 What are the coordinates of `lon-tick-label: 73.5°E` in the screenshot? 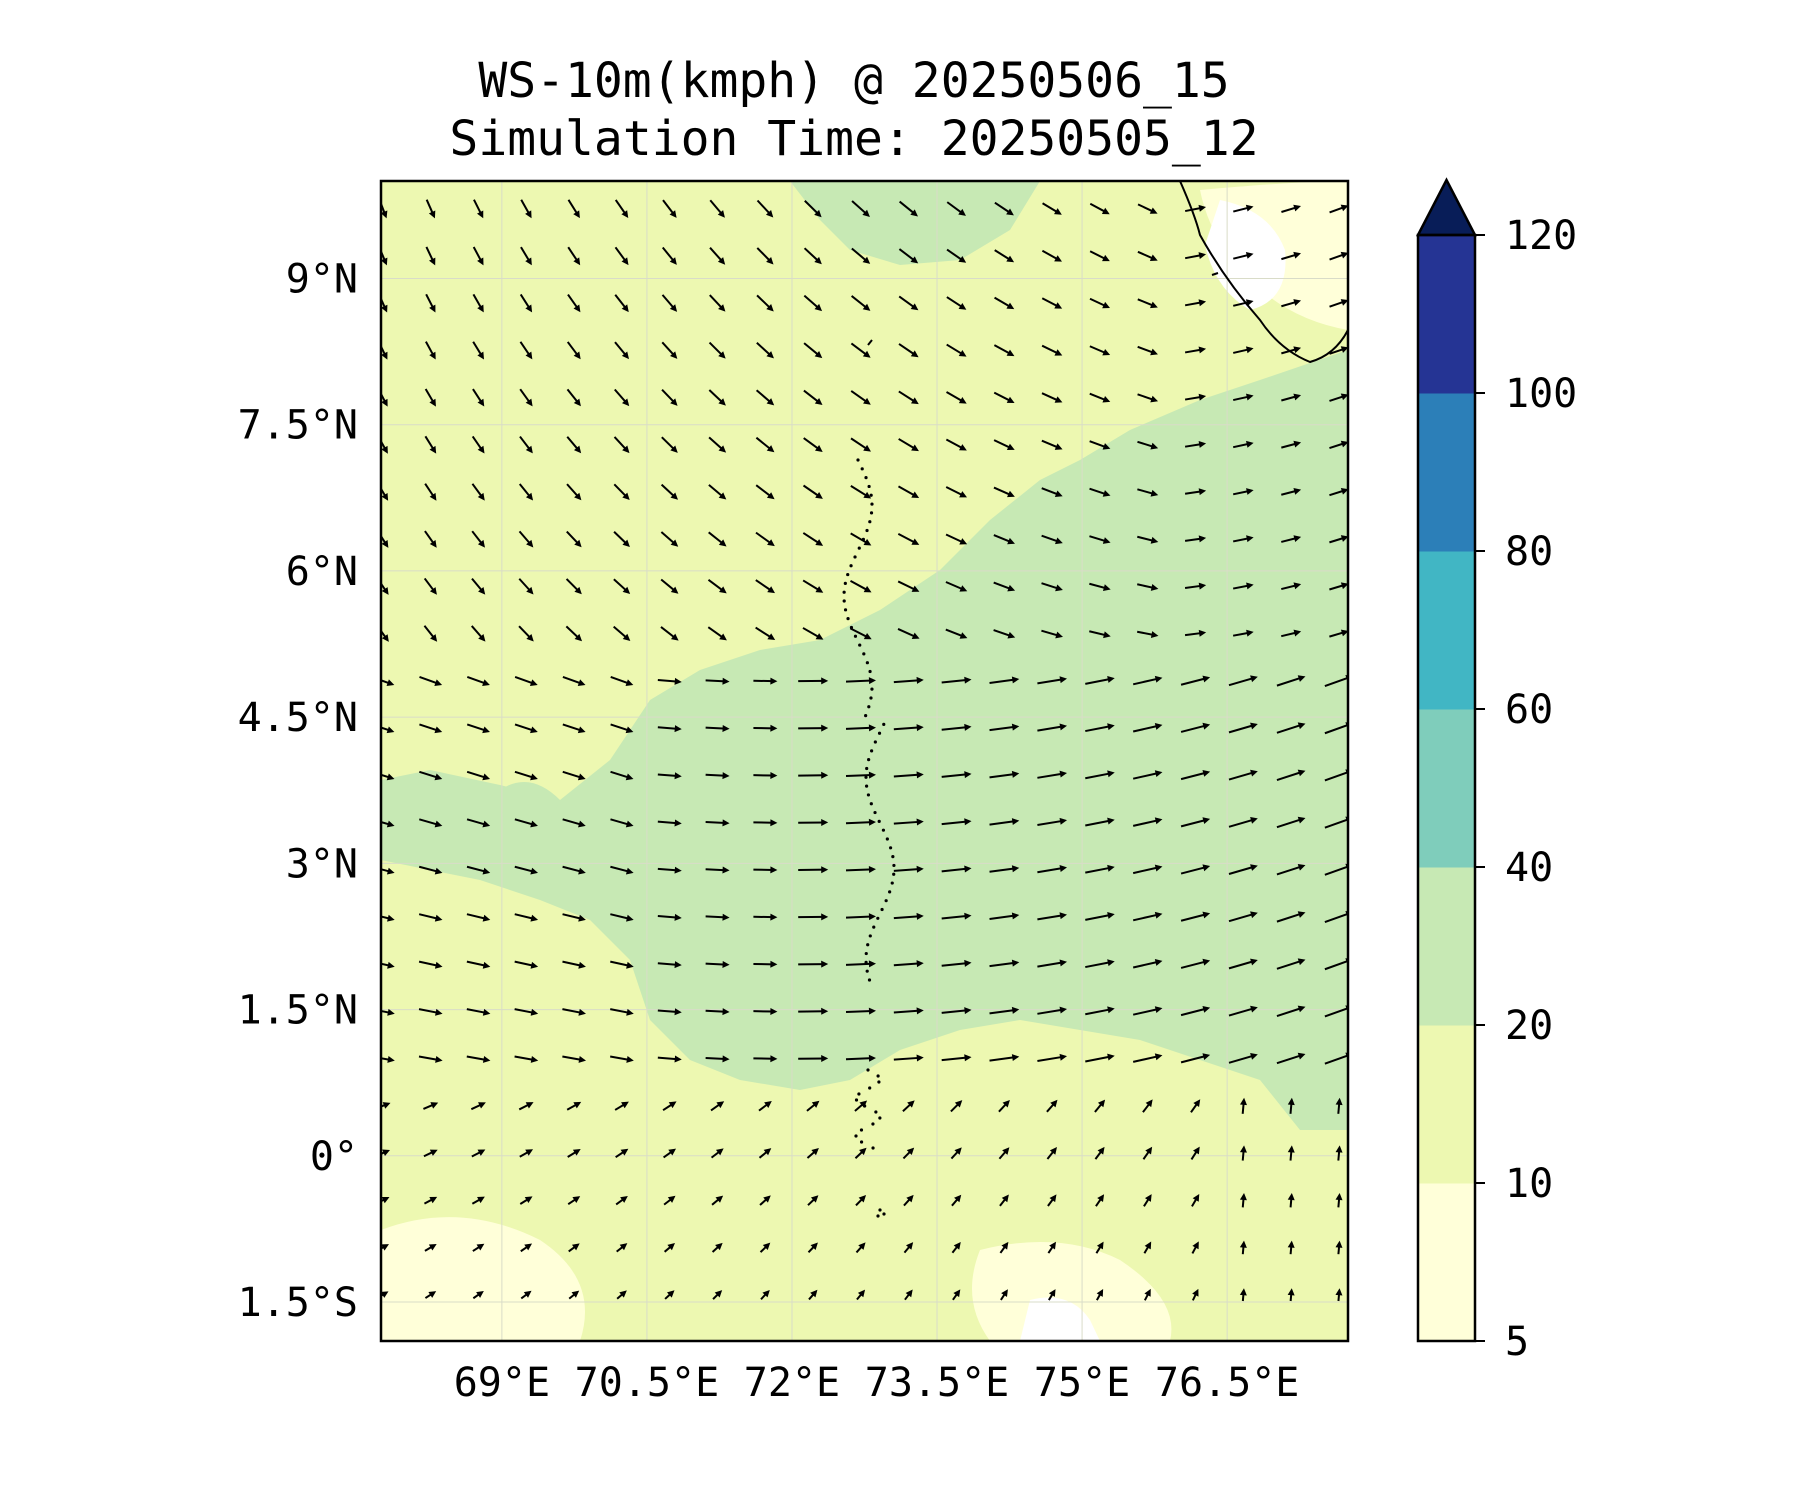 It's located at (937, 1383).